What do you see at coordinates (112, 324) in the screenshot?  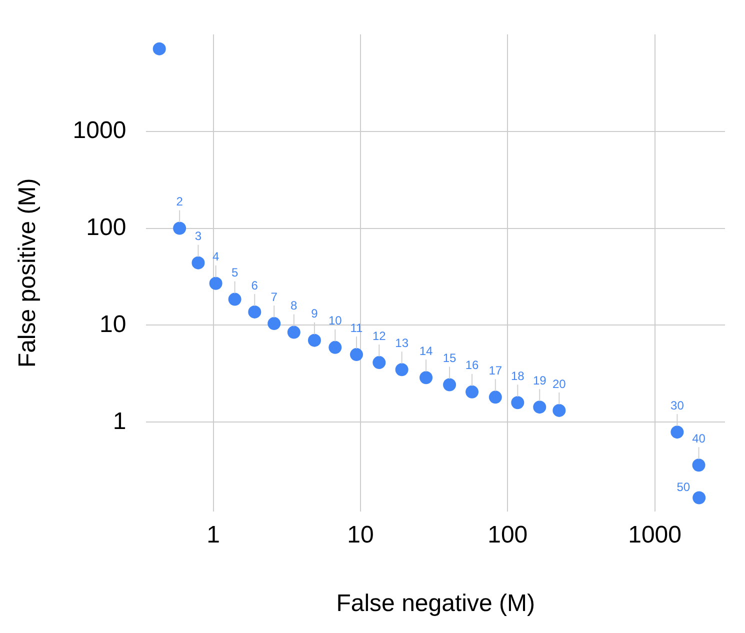 I see `y-tick-label: 10` at bounding box center [112, 324].